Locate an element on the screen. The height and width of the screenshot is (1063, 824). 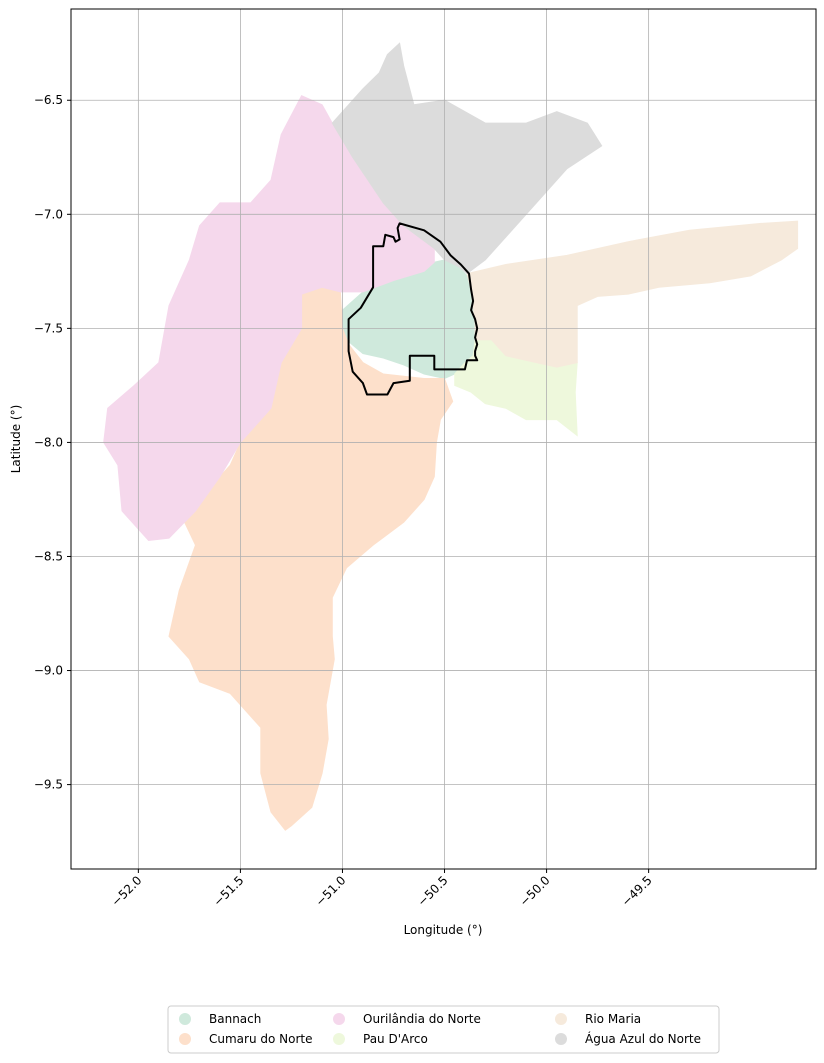
x-tick-label-3: −50.5 is located at coordinates (433, 891).